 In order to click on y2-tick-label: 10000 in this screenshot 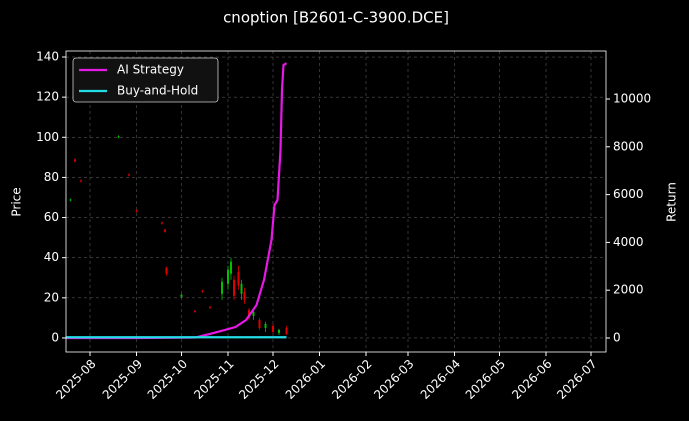, I will do `click(632, 98)`.